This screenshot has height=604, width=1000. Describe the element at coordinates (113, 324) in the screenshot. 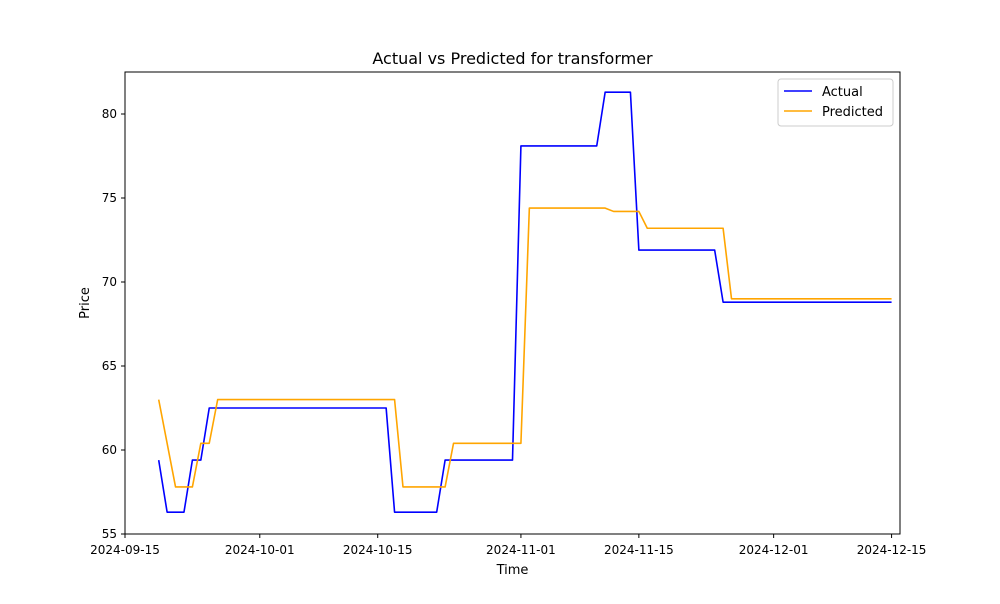

I see `y-axis: 55 60 65 70 75 80` at that location.